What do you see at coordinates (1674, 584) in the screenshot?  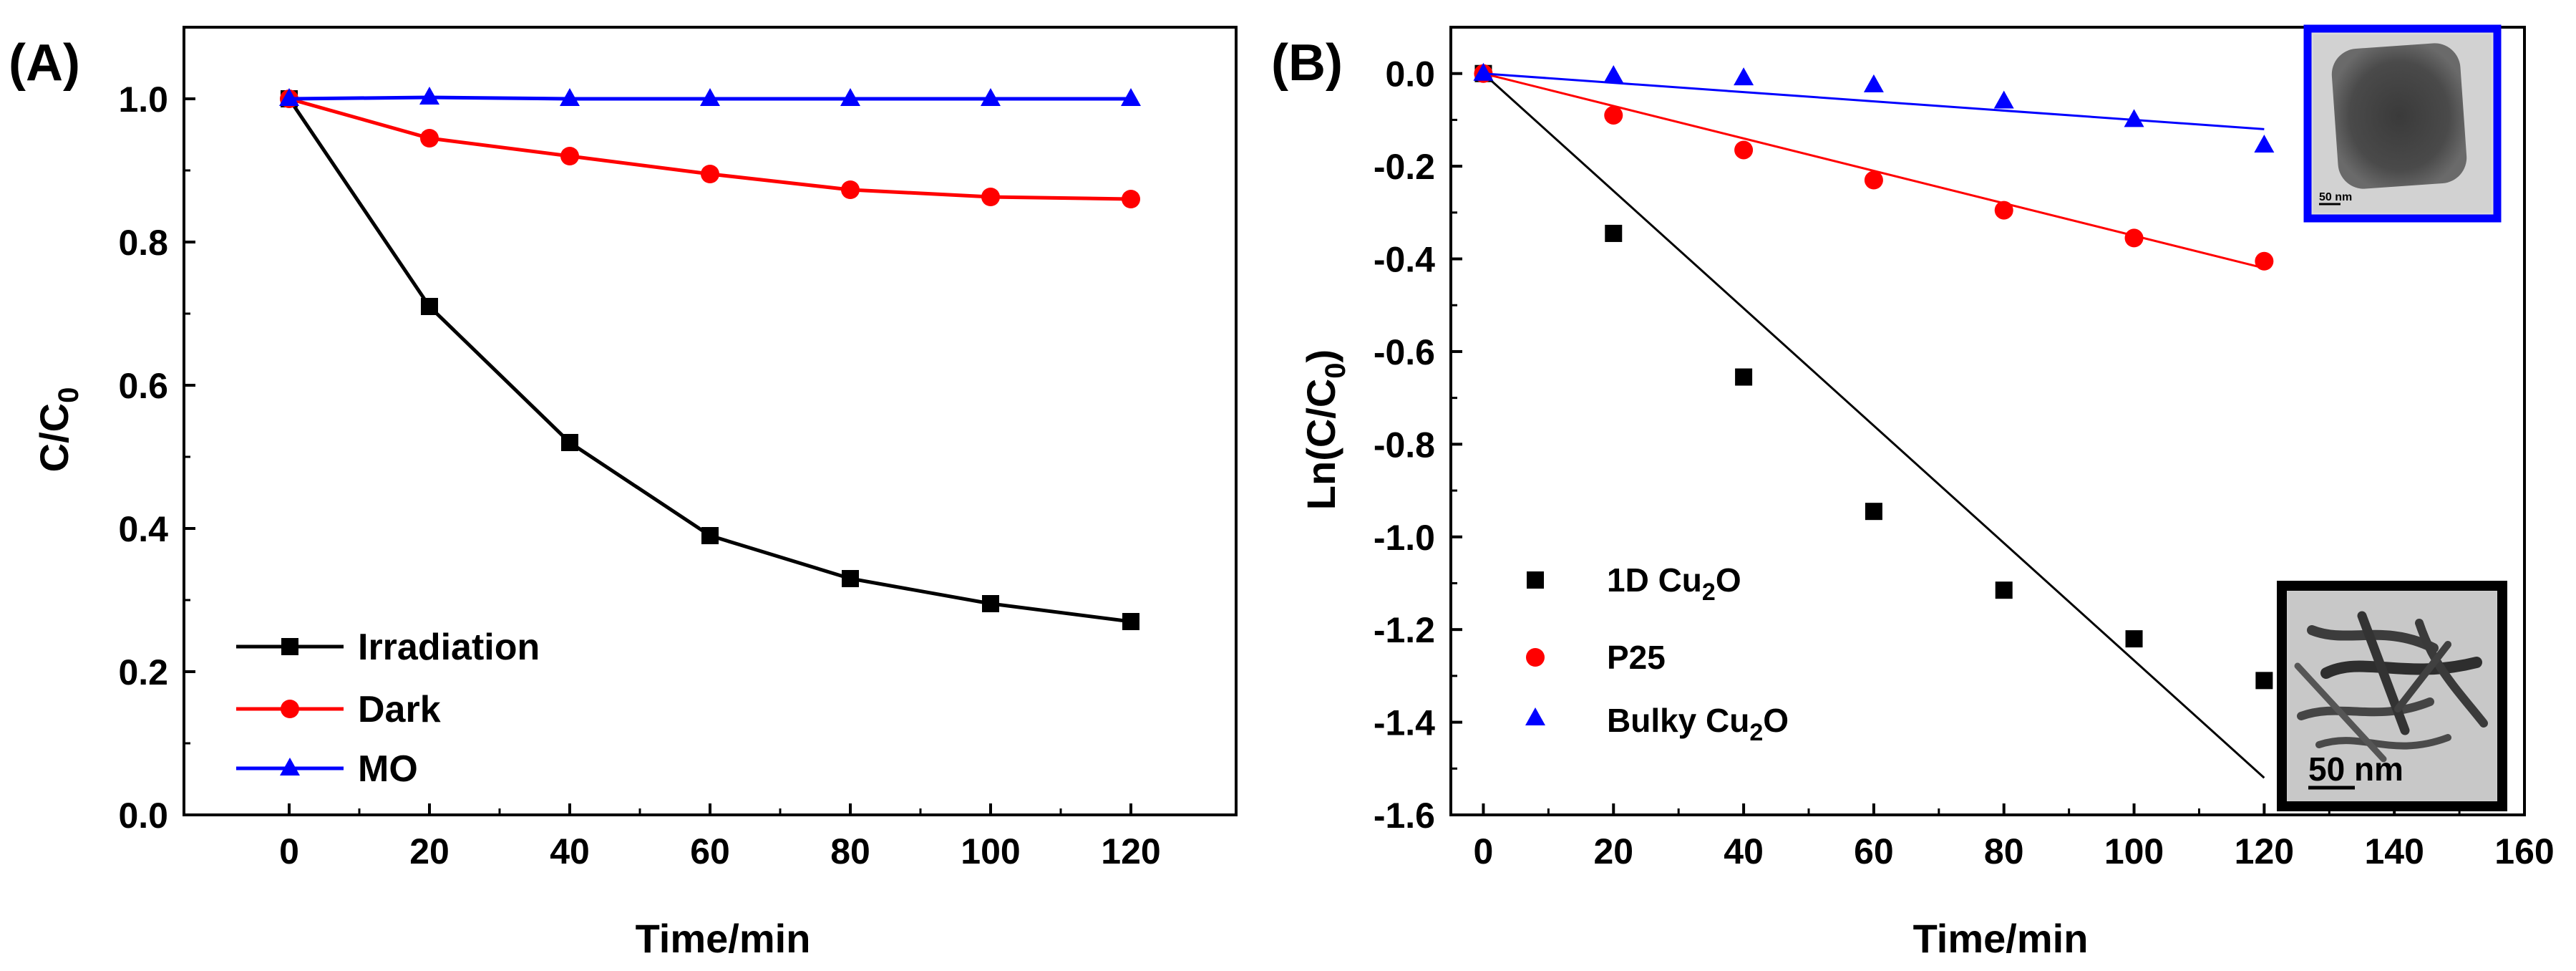 I see `legend-1d-cu2o-label: 1D Cu2O` at bounding box center [1674, 584].